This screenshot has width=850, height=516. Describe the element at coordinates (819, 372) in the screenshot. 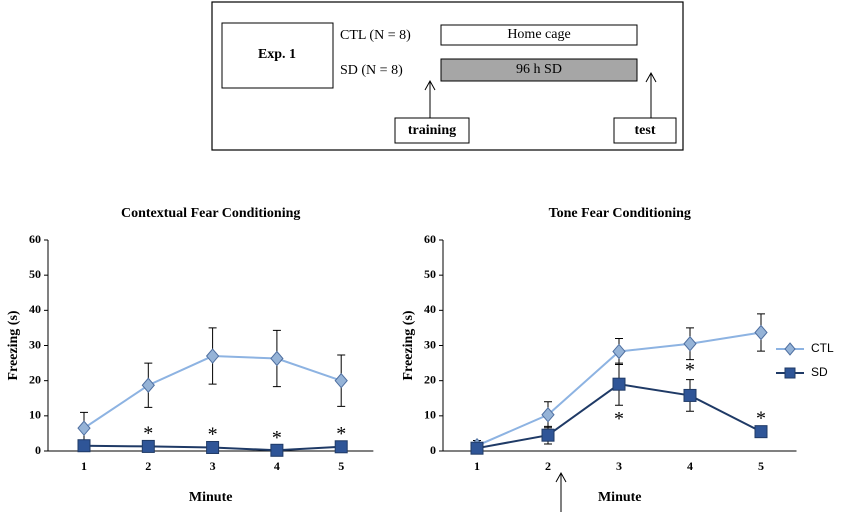

I see `legend-label: SD` at that location.